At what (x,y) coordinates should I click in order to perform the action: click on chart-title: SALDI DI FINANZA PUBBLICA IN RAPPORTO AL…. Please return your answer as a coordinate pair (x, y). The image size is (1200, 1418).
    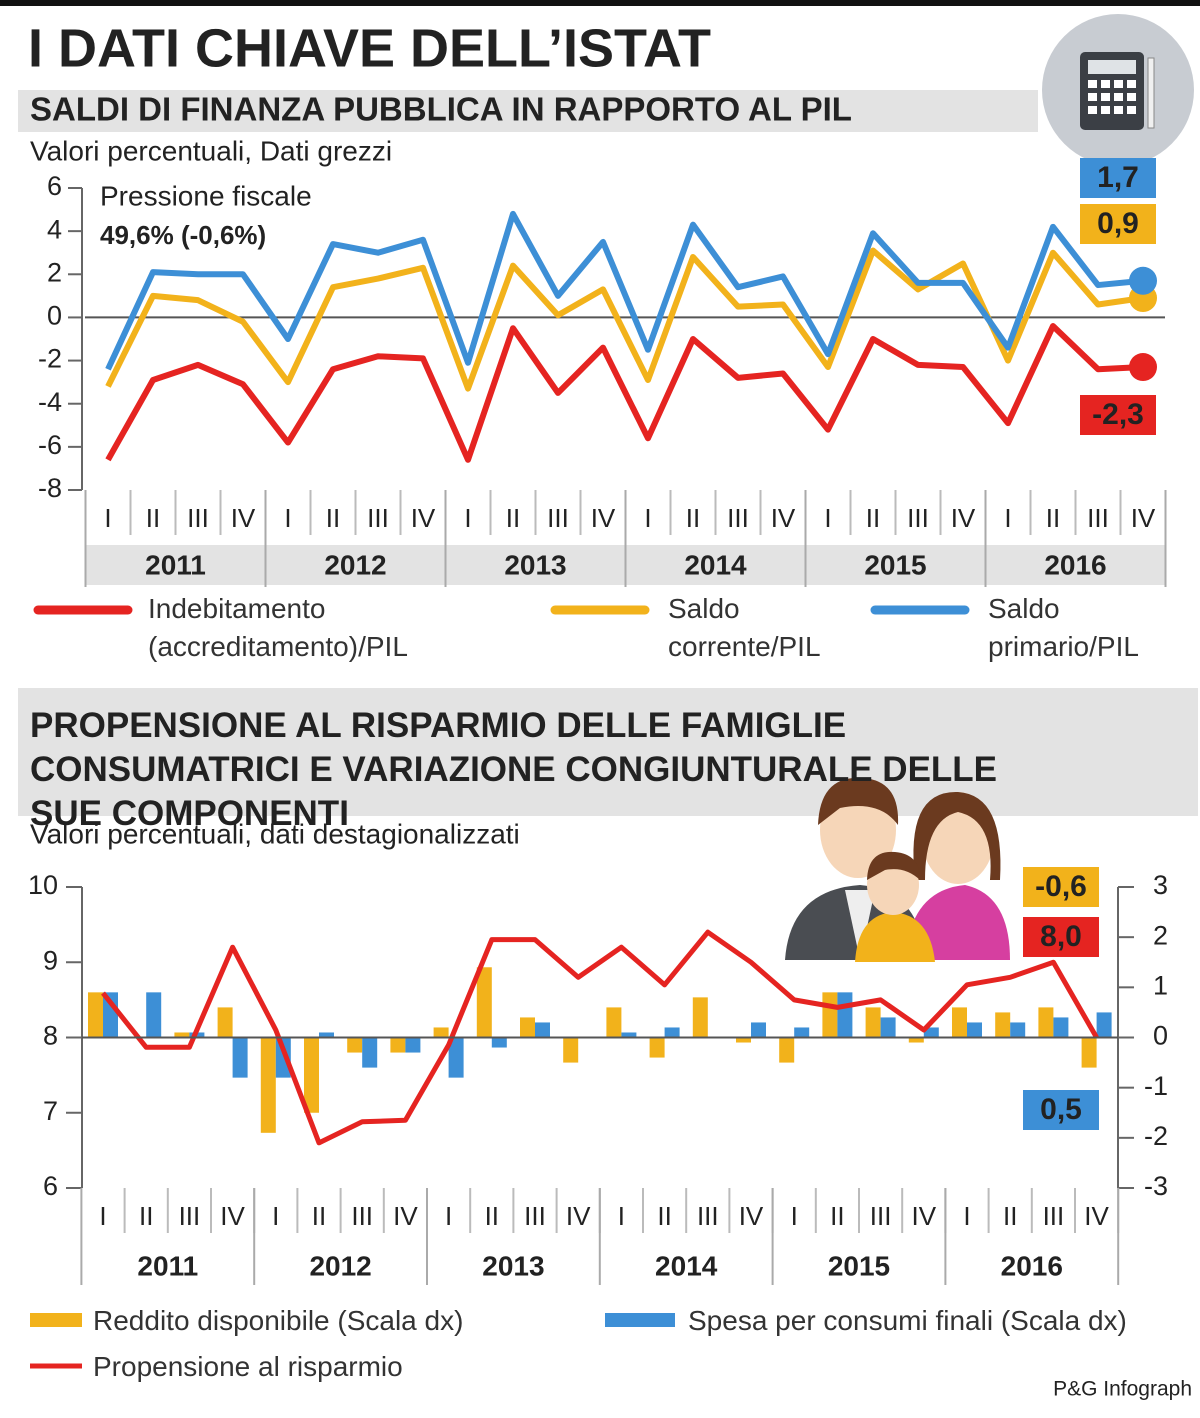
    Looking at the image, I should click on (441, 109).